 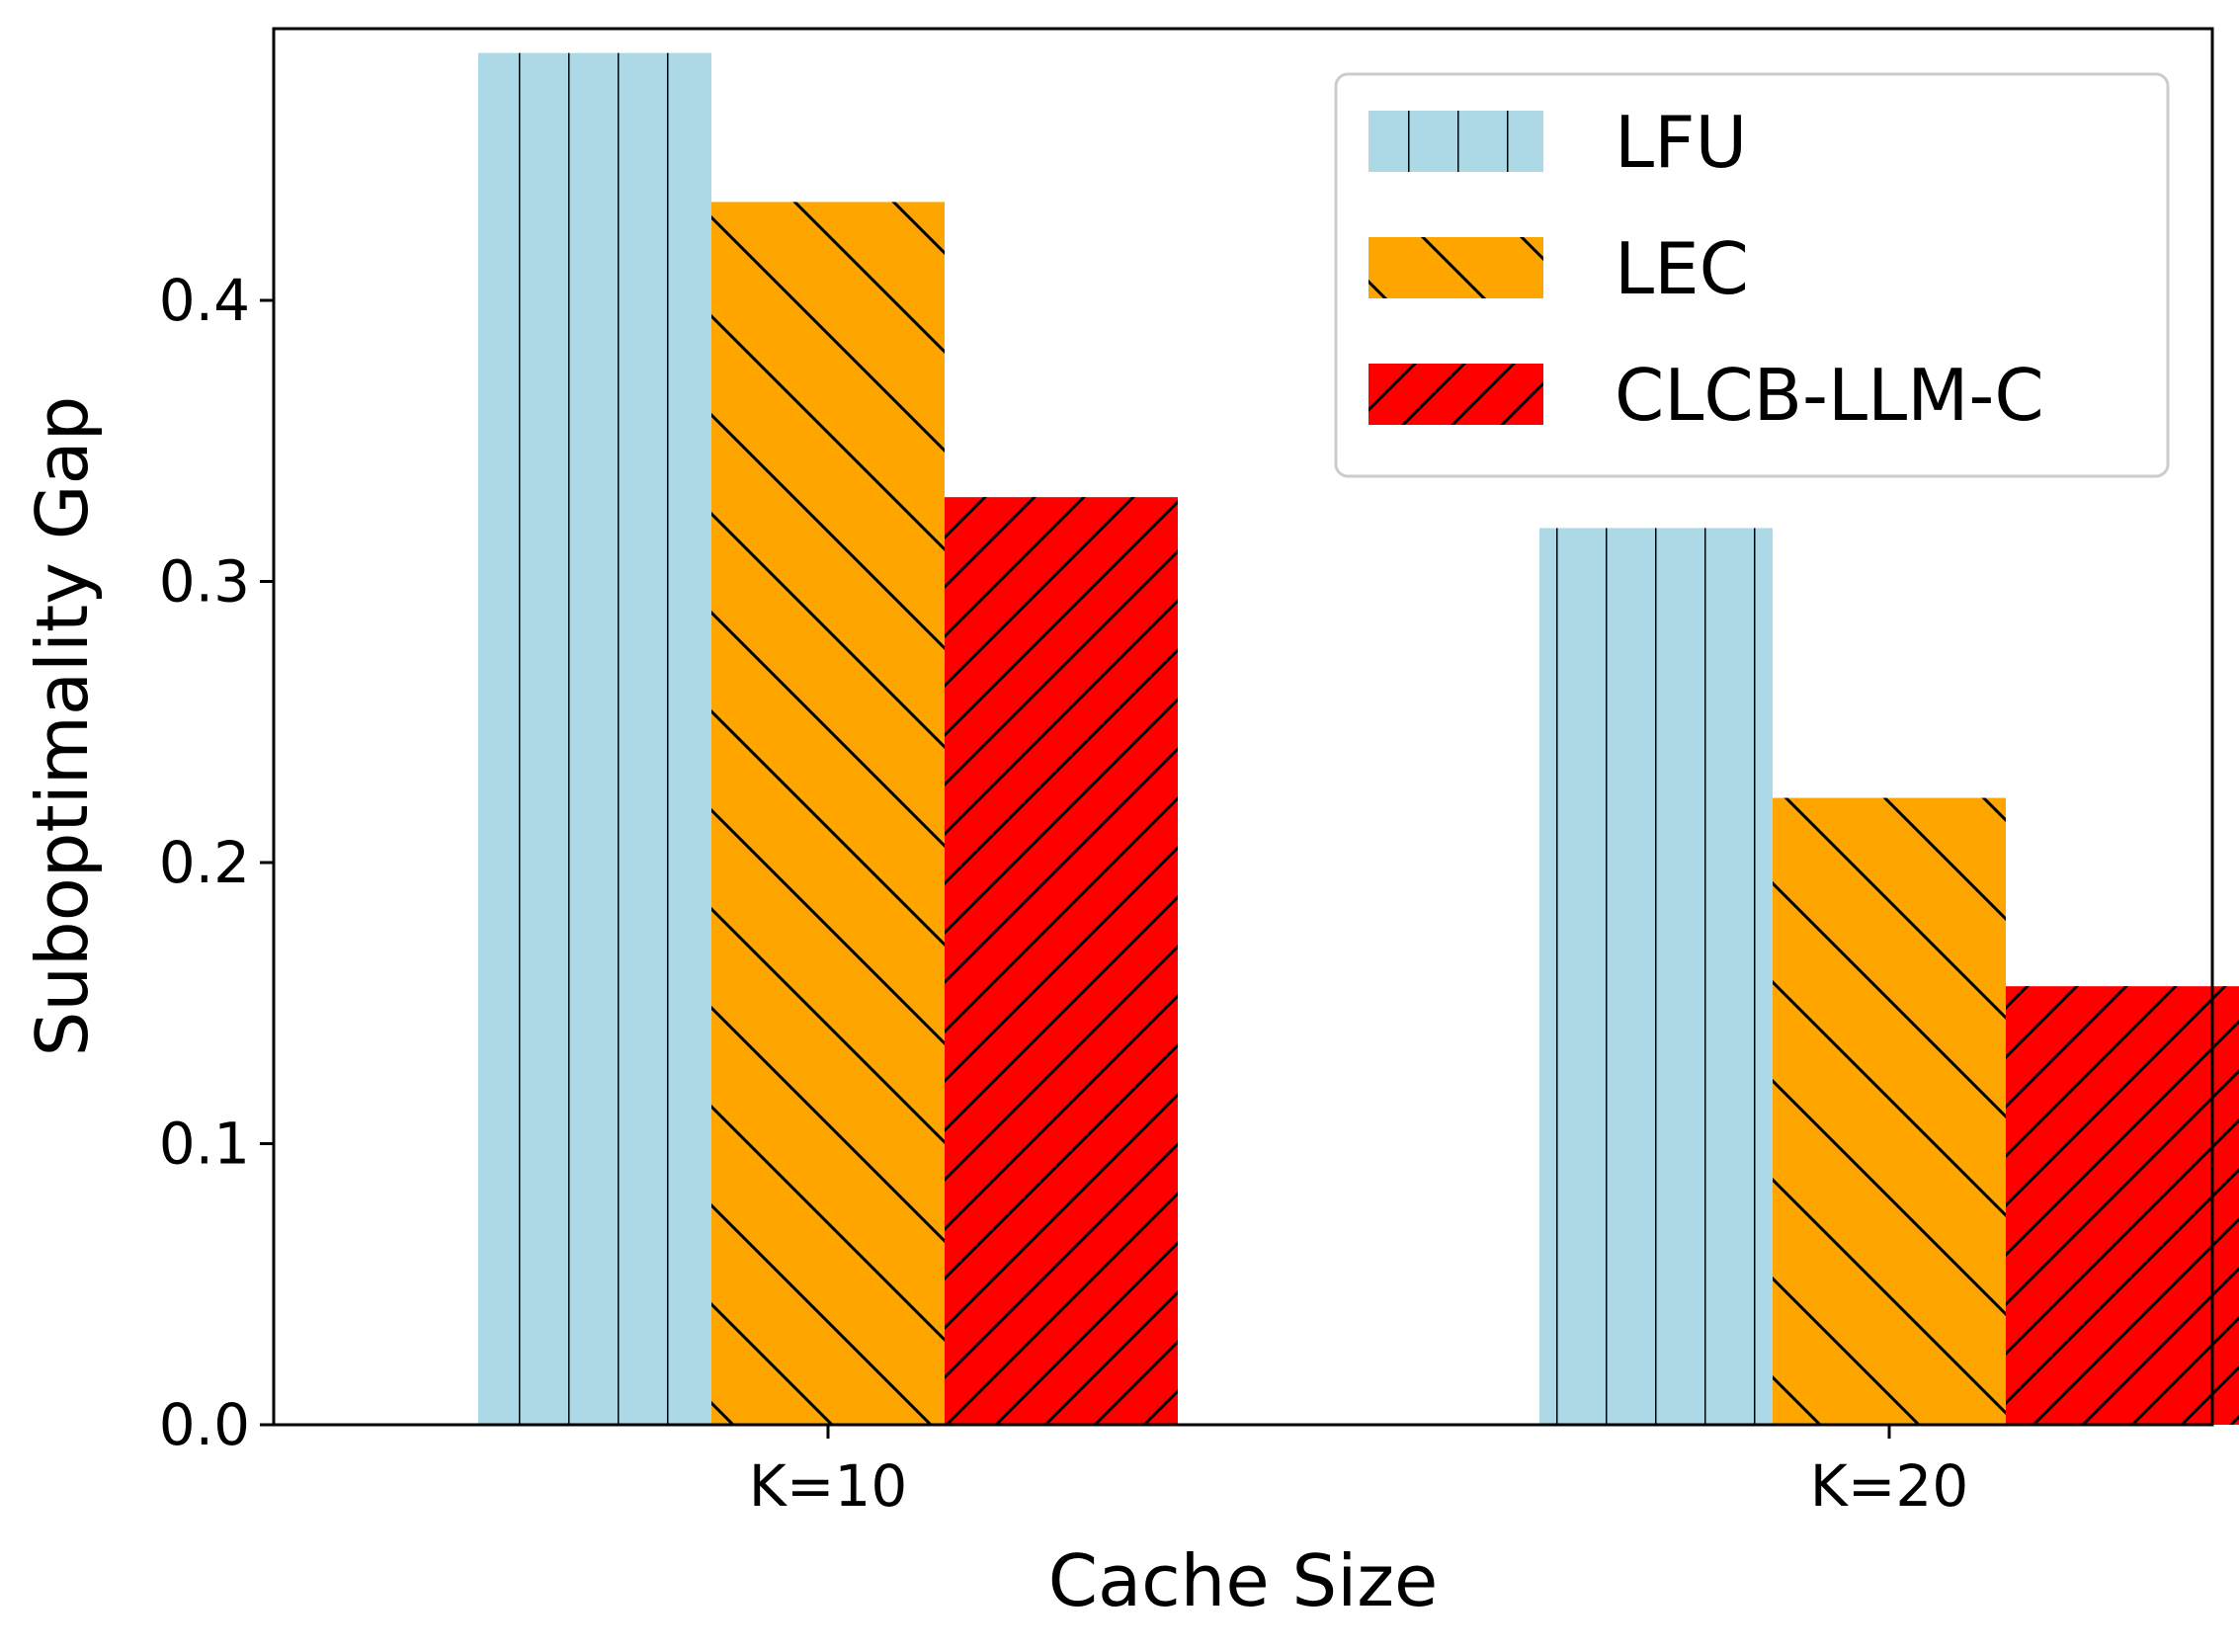 I want to click on y-axis-title: Suboptimality Gap, so click(x=62, y=726).